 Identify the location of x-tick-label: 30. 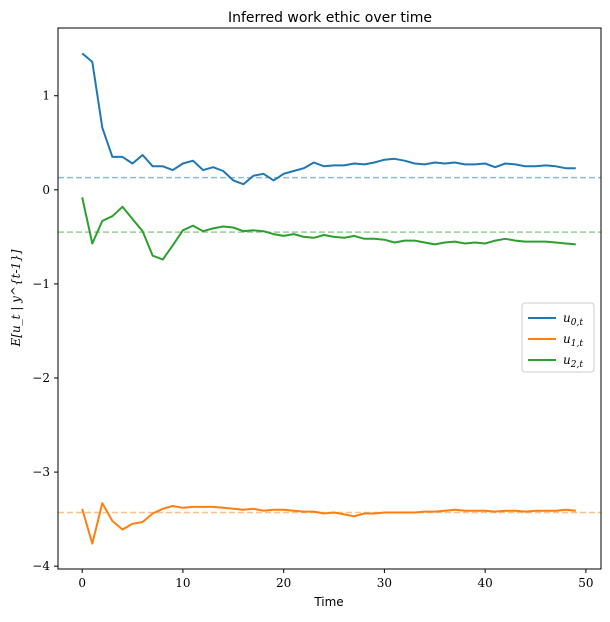
(384, 583).